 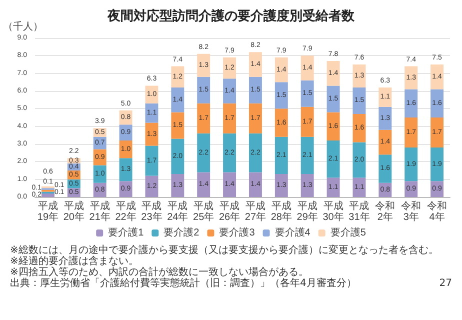 What do you see at coordinates (255, 211) in the screenshot?
I see `x-tick-label: 平成27年` at bounding box center [255, 211].